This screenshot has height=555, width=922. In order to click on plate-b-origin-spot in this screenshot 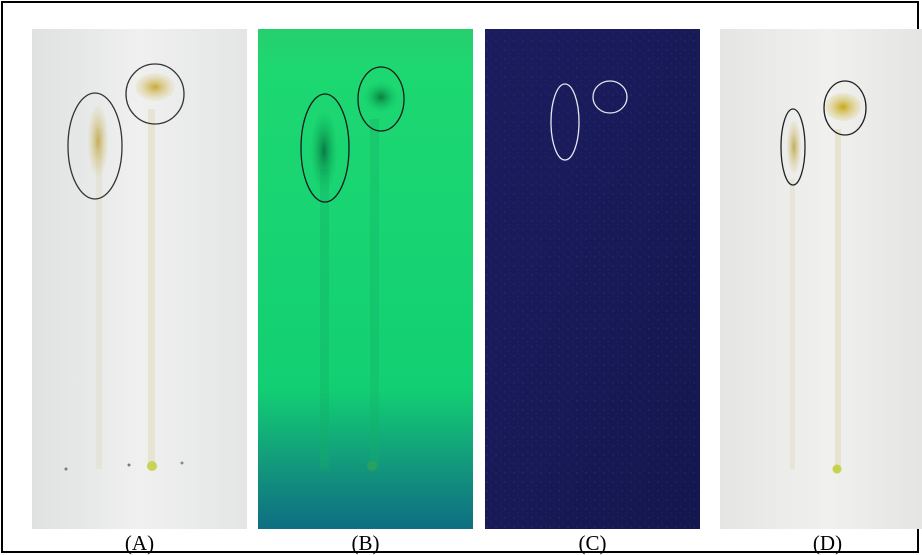, I will do `click(372, 466)`.